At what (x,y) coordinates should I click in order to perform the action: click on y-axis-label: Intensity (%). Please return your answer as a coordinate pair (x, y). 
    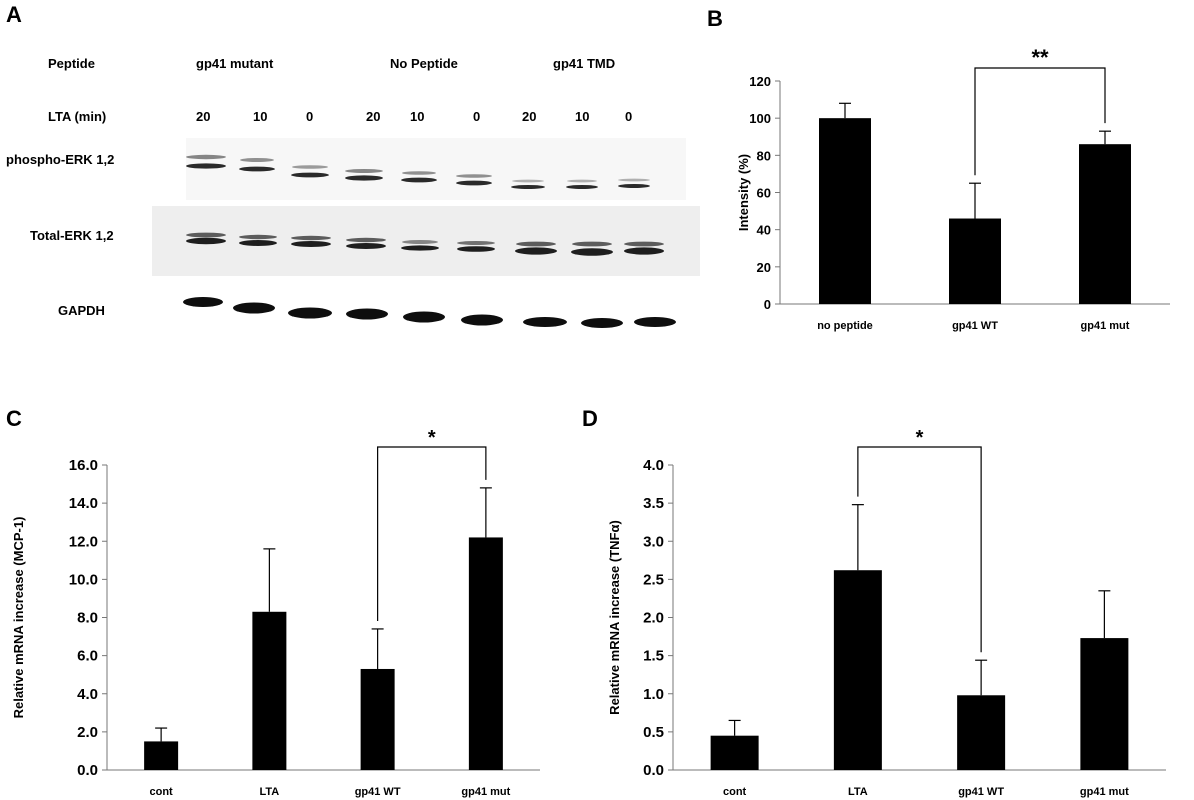
    Looking at the image, I should click on (743, 192).